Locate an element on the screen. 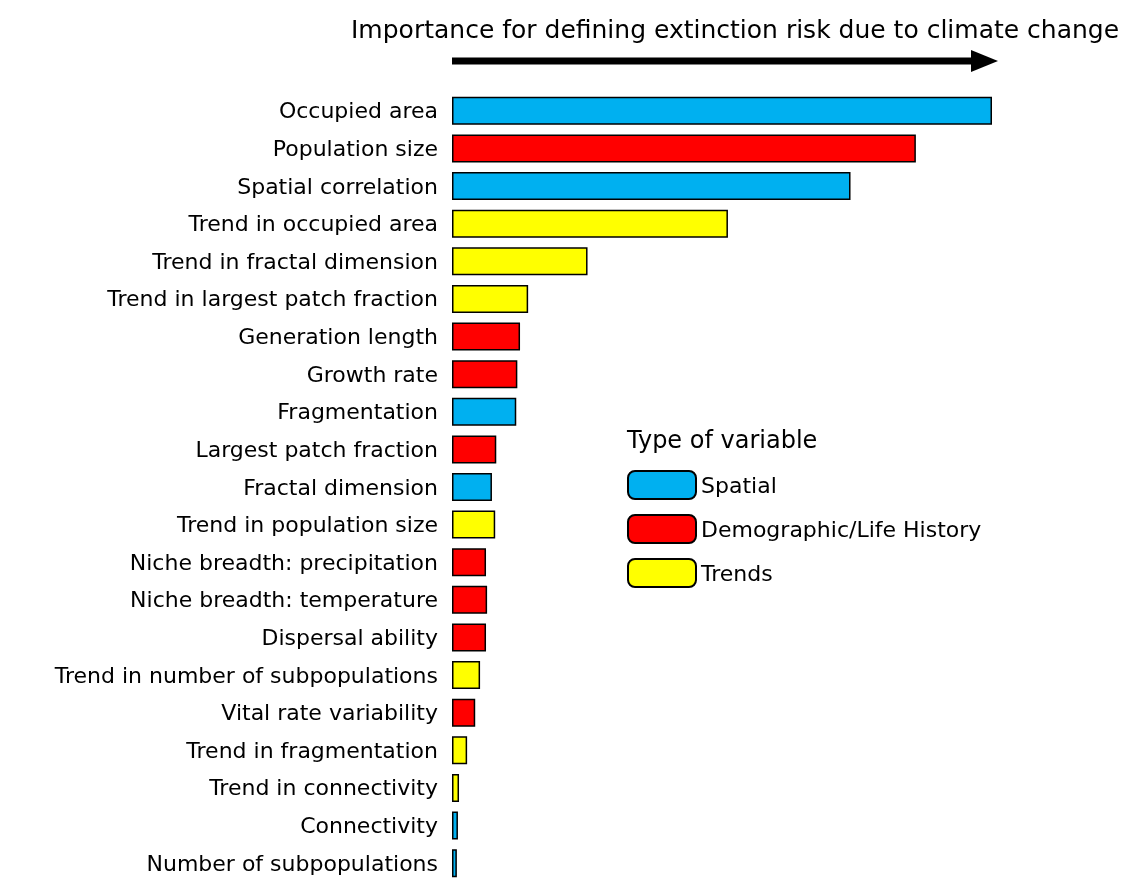 The image size is (1145, 886). y-tick-label: Trend in connectivity is located at coordinates (323, 788).